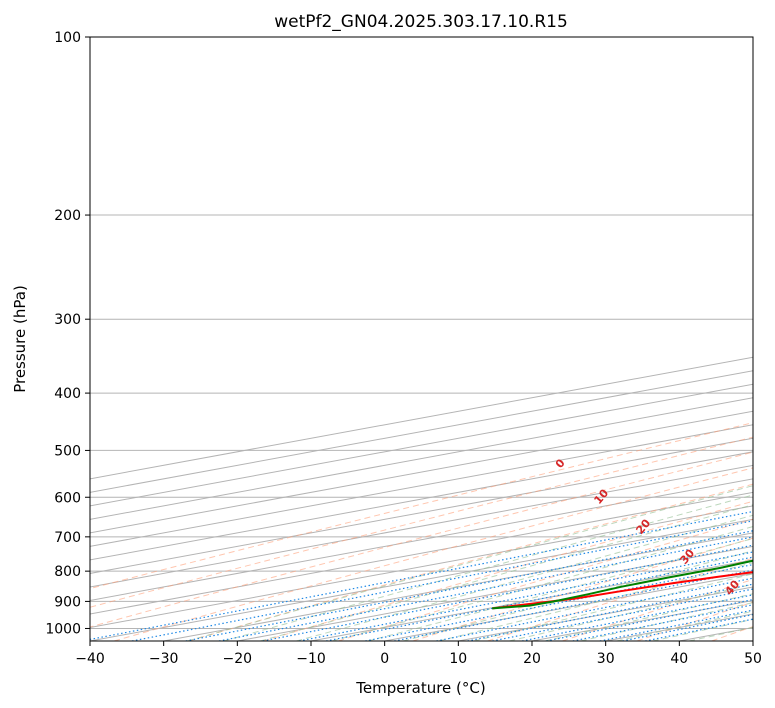 Image resolution: width=775 pixels, height=708 pixels. I want to click on y-tick-label: 1000, so click(63, 630).